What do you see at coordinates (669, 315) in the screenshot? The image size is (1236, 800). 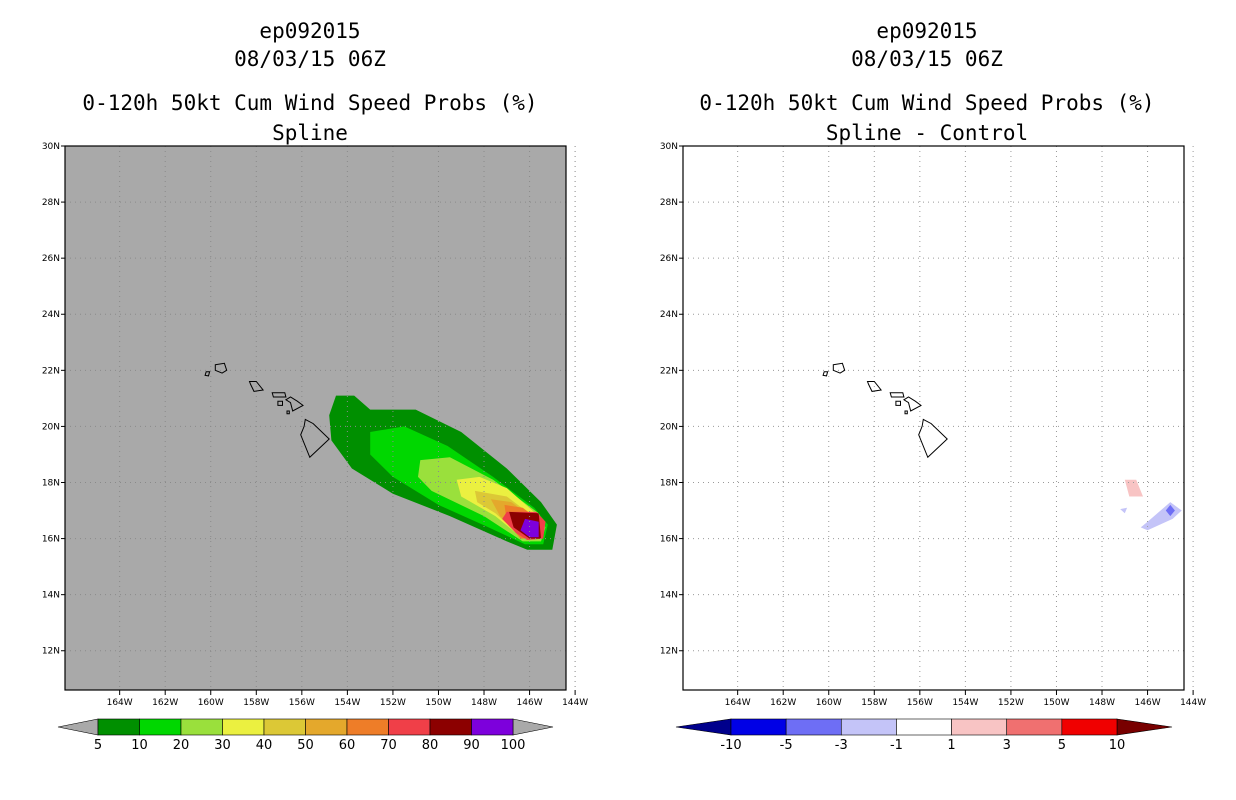 I see `right-y-tick-label: 24N` at bounding box center [669, 315].